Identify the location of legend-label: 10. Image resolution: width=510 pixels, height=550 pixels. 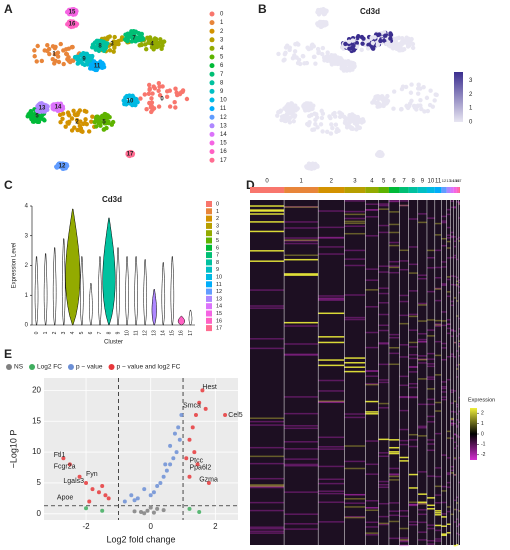
(219, 277).